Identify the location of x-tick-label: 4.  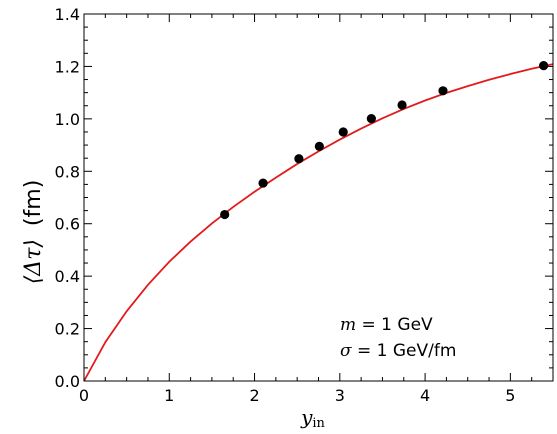
(425, 395).